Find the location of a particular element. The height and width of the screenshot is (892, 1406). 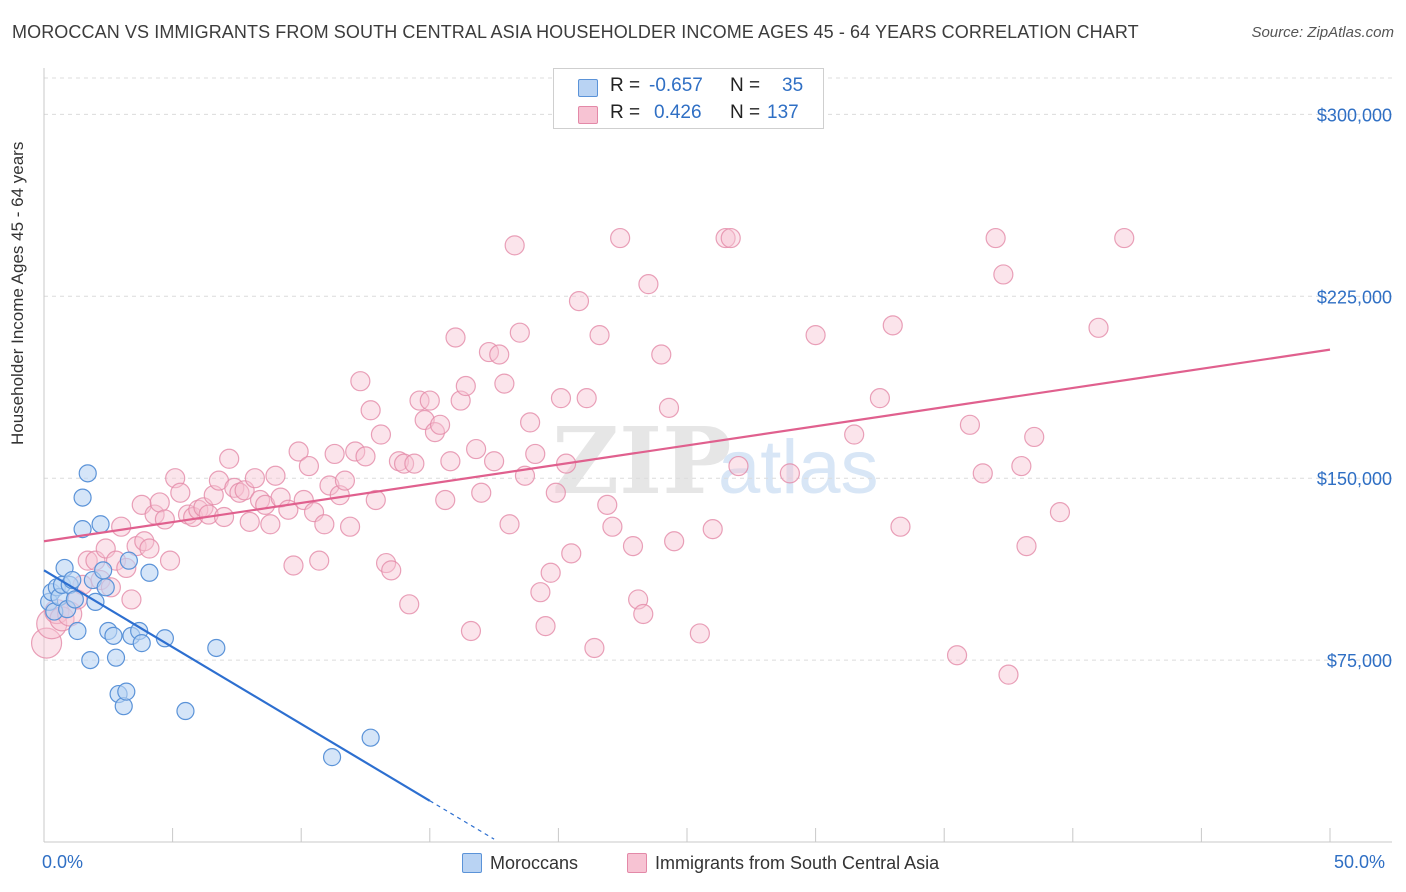

y-tick-label: $225,000 is located at coordinates (1354, 297).